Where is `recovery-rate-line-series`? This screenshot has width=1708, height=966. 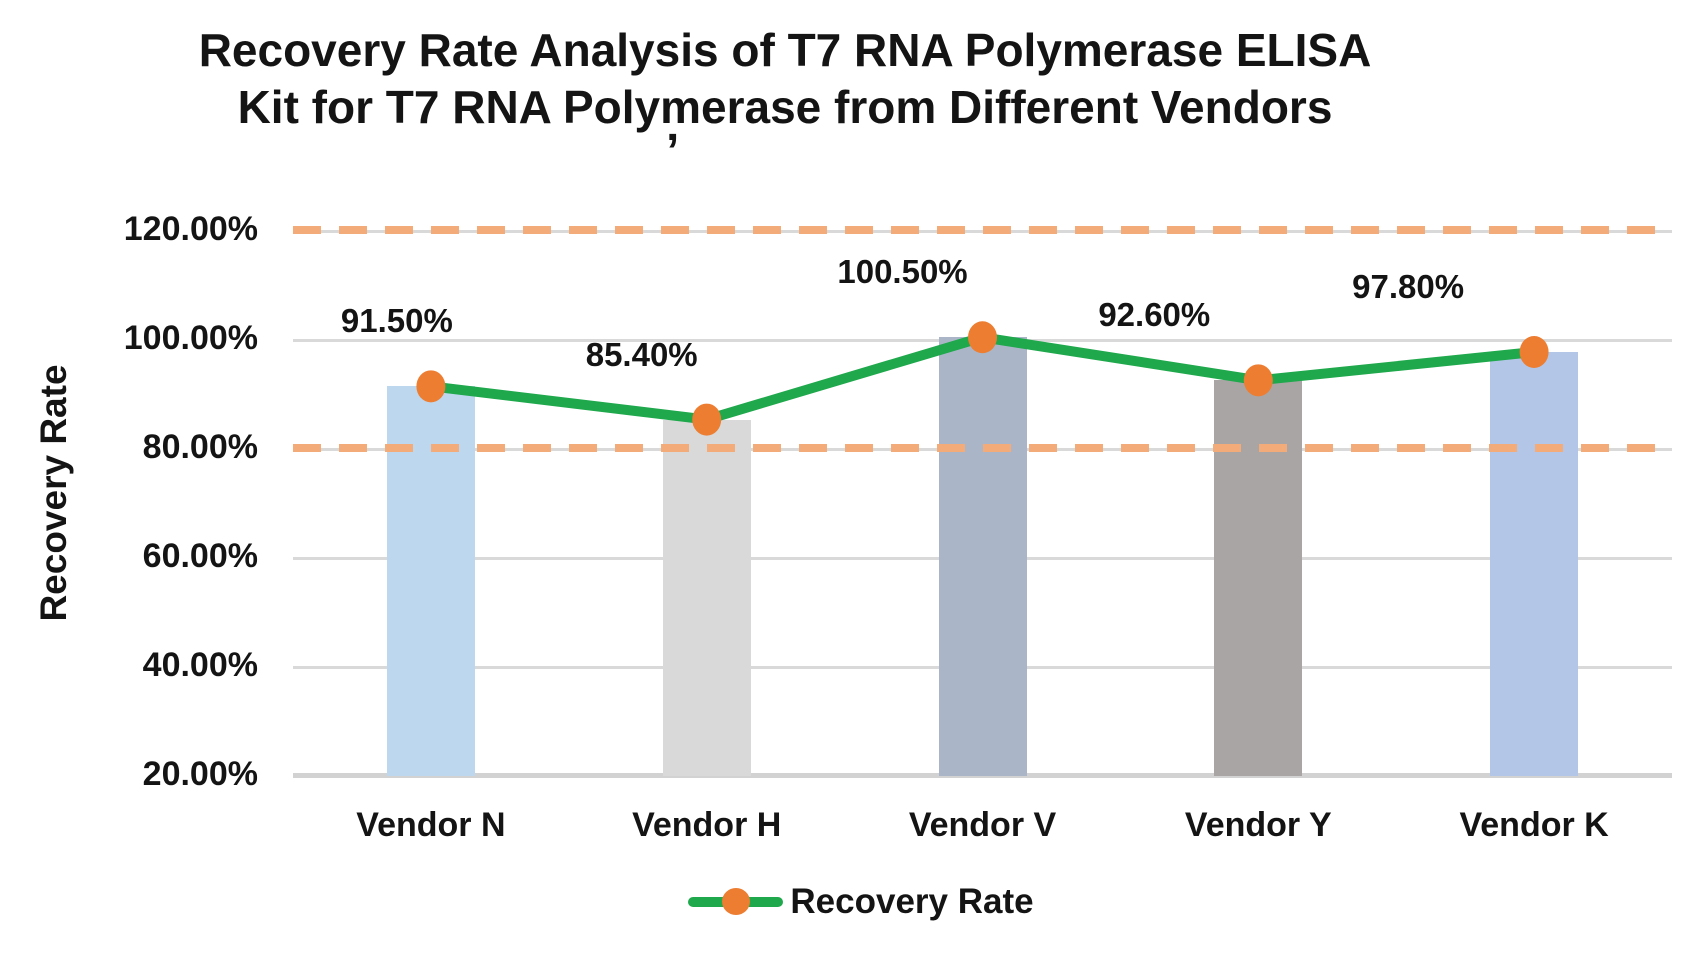 recovery-rate-line-series is located at coordinates (982, 378).